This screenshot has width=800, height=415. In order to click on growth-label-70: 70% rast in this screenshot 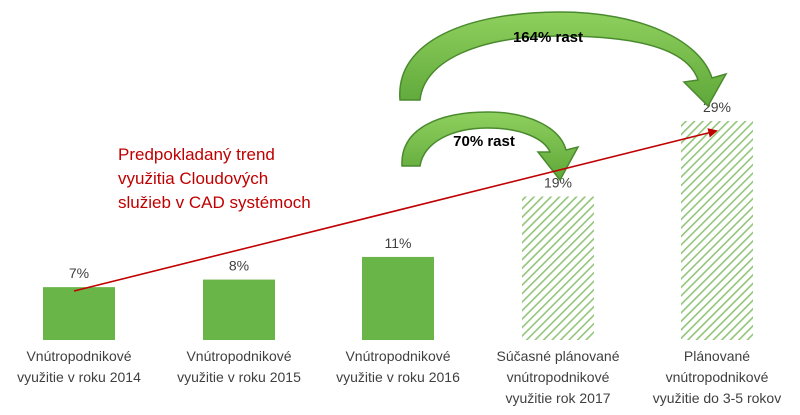, I will do `click(484, 141)`.